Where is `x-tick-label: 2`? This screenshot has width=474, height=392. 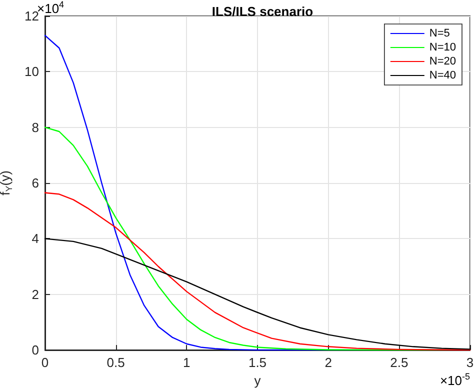 x-tick-label: 2 is located at coordinates (328, 362).